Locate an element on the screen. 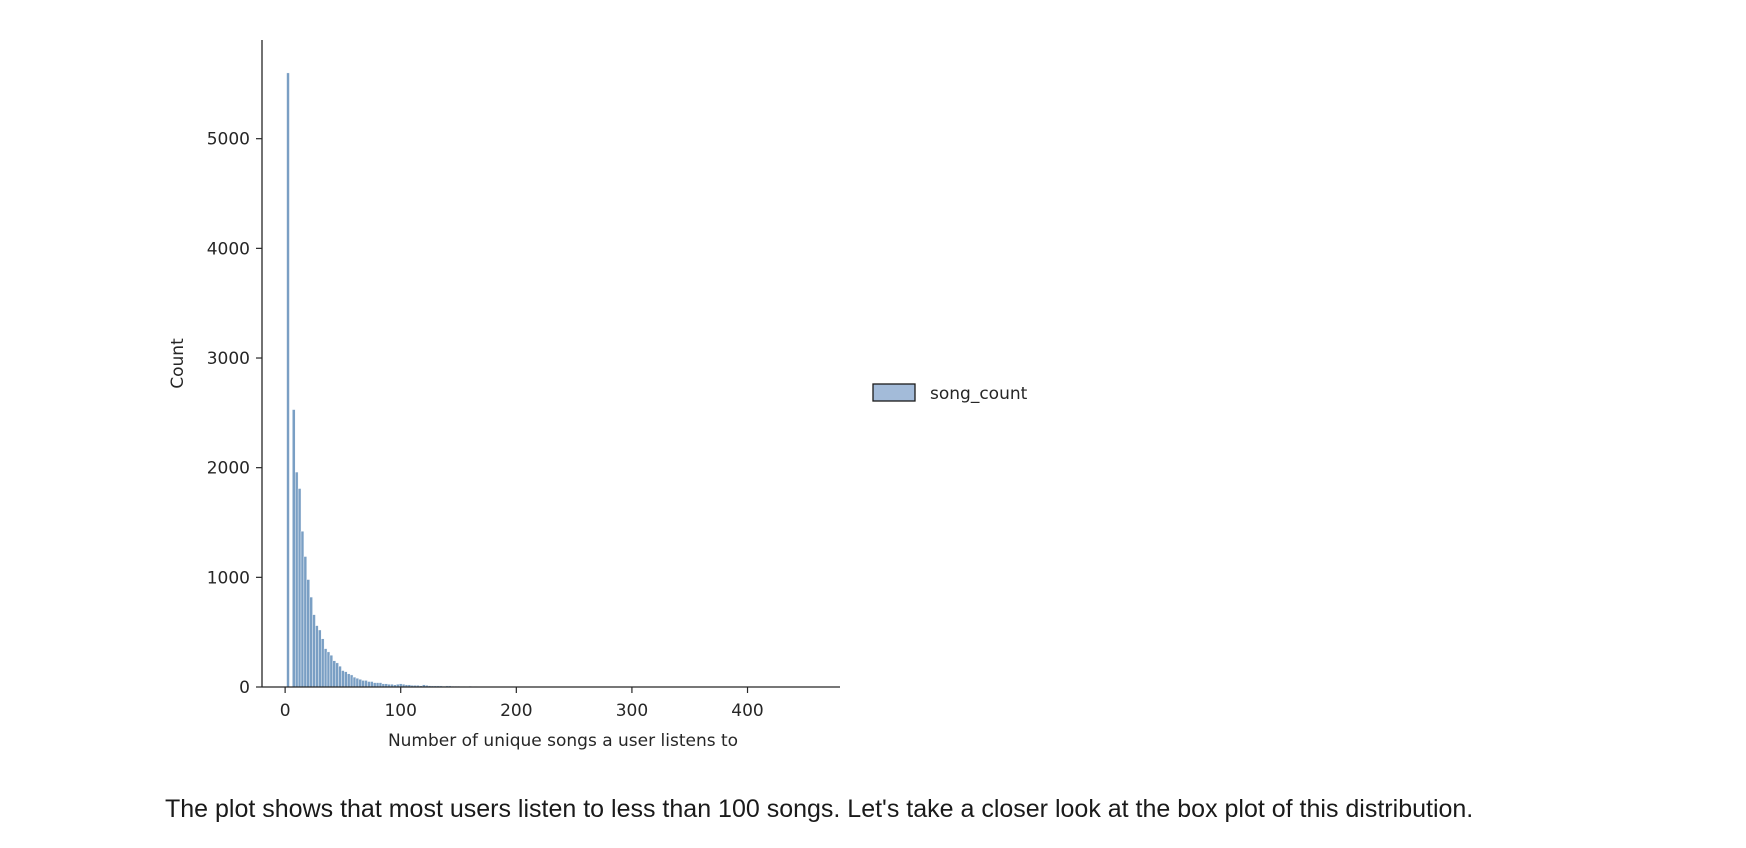 Image resolution: width=1746 pixels, height=848 pixels. y-axis-label: Count is located at coordinates (178, 363).